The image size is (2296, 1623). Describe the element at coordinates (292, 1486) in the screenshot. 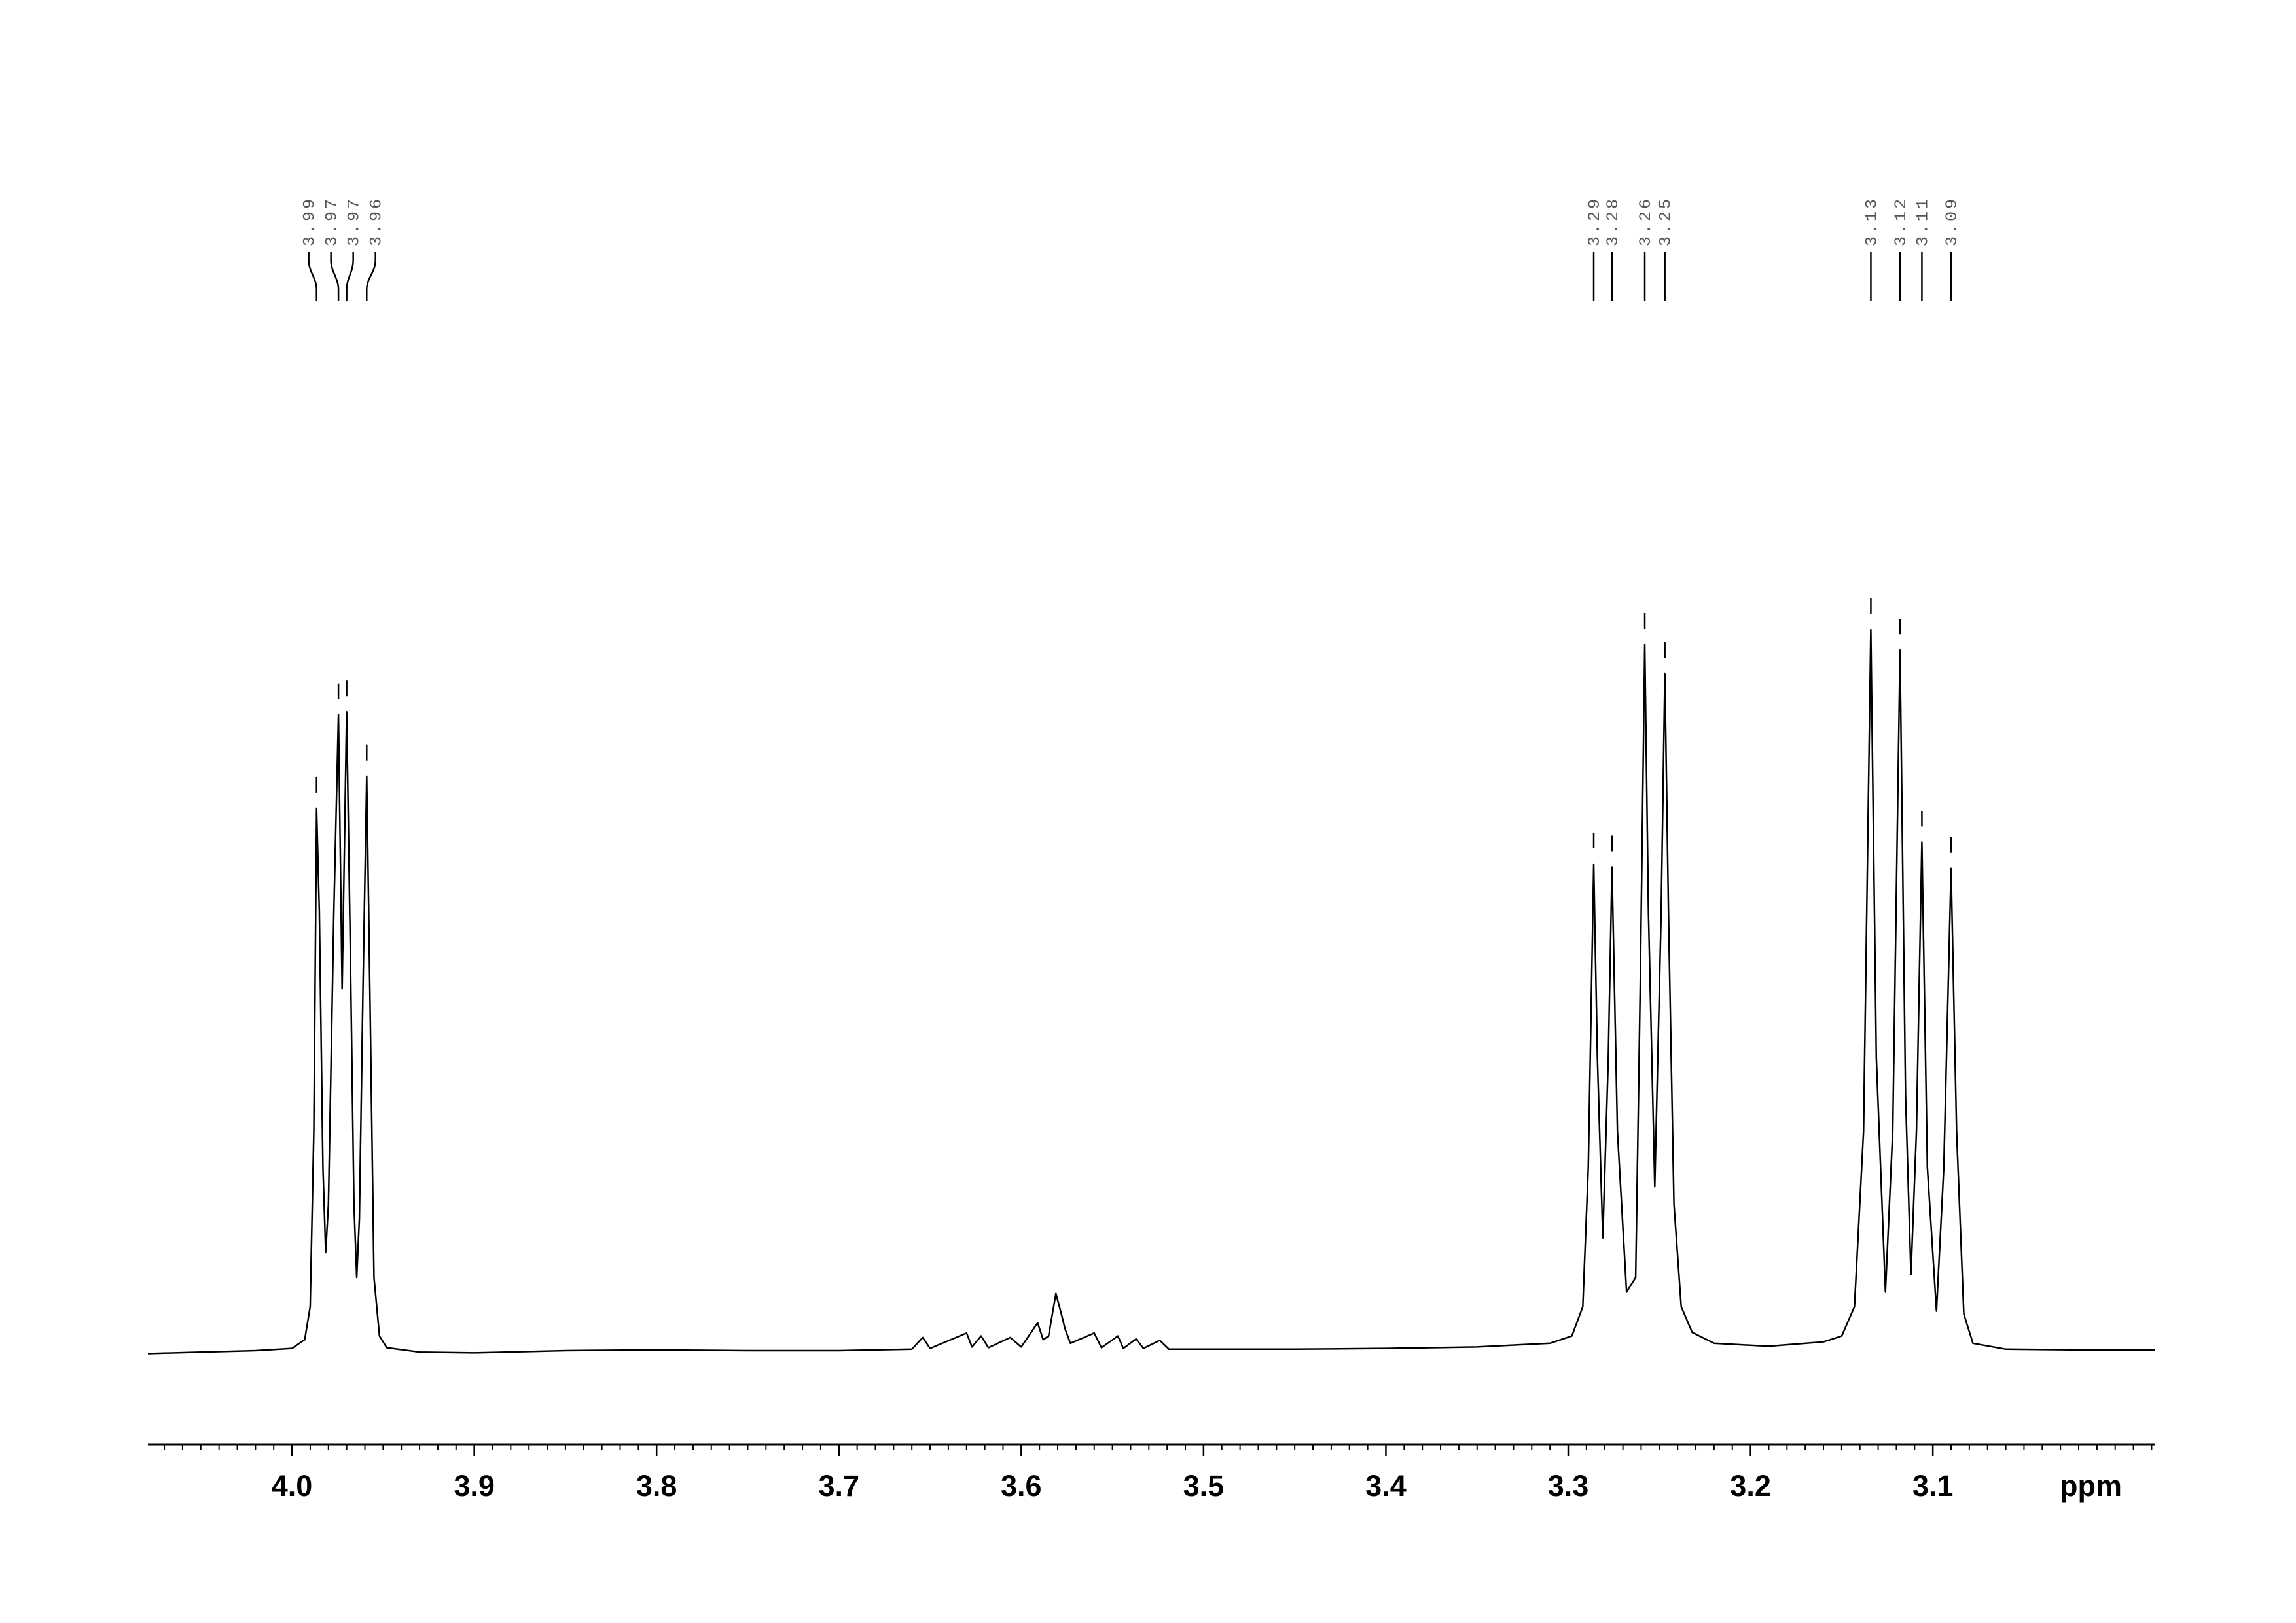

I see `x-tick-label: 4.0` at that location.